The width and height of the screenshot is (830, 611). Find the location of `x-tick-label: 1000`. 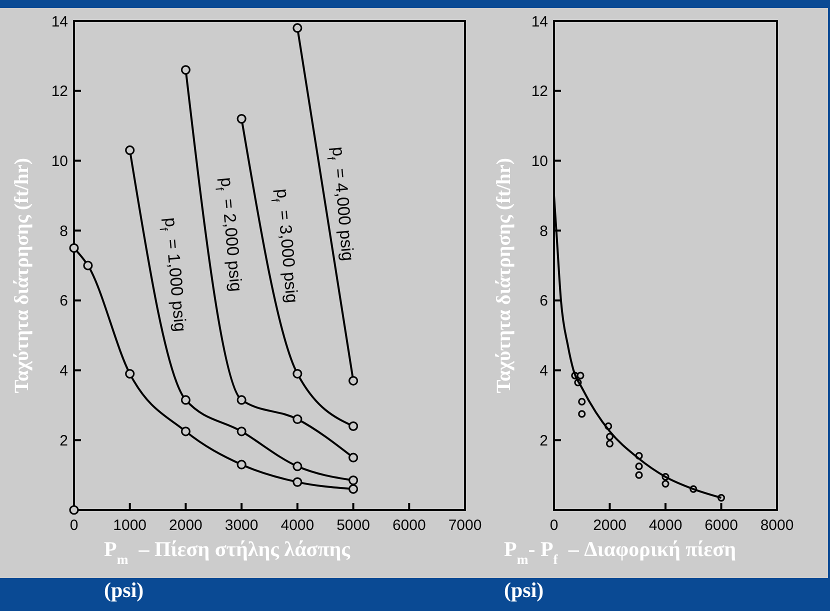

x-tick-label: 1000 is located at coordinates (130, 525).